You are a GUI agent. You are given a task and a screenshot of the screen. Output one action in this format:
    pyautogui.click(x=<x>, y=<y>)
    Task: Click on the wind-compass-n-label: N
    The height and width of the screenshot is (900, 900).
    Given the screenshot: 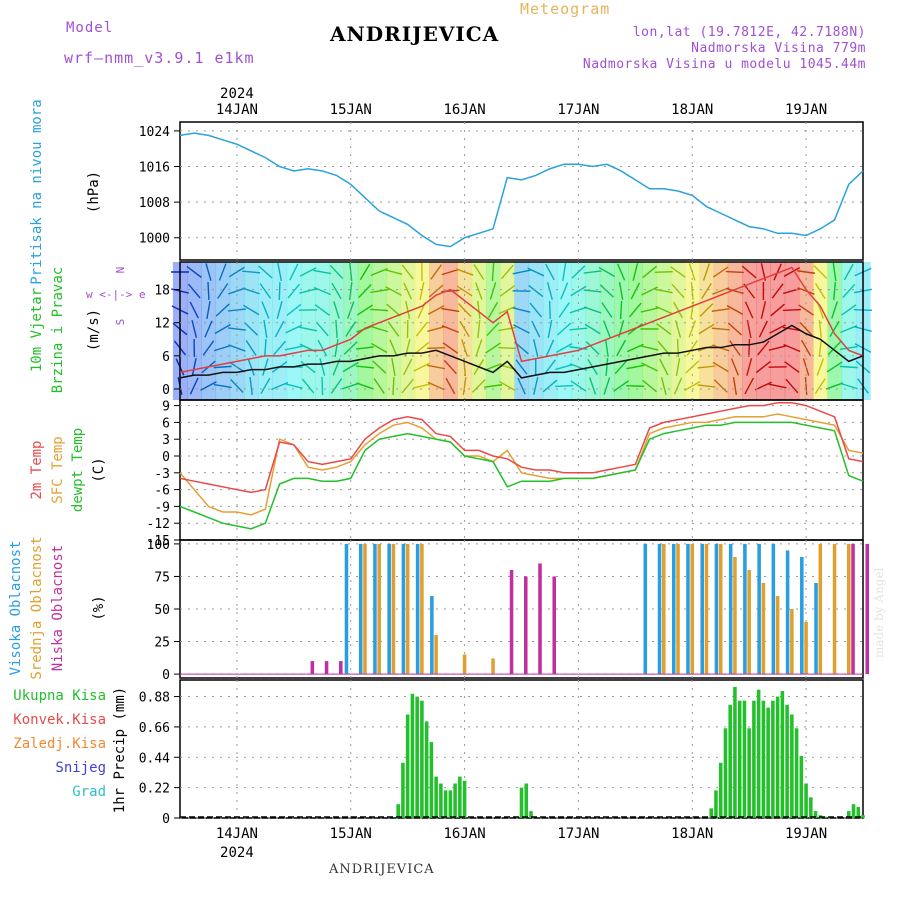 What is the action you would take?
    pyautogui.click(x=120, y=270)
    